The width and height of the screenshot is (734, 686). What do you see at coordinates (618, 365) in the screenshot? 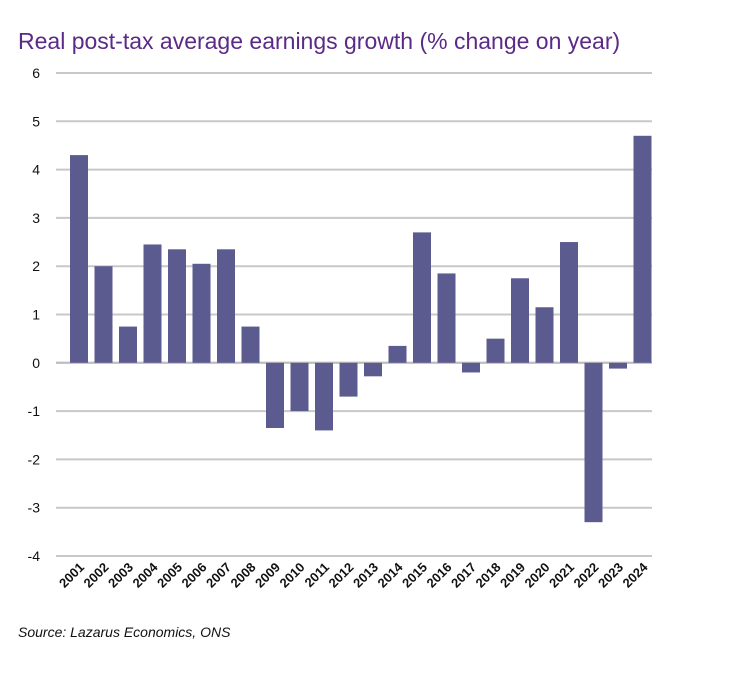
I see `bar-2023` at bounding box center [618, 365].